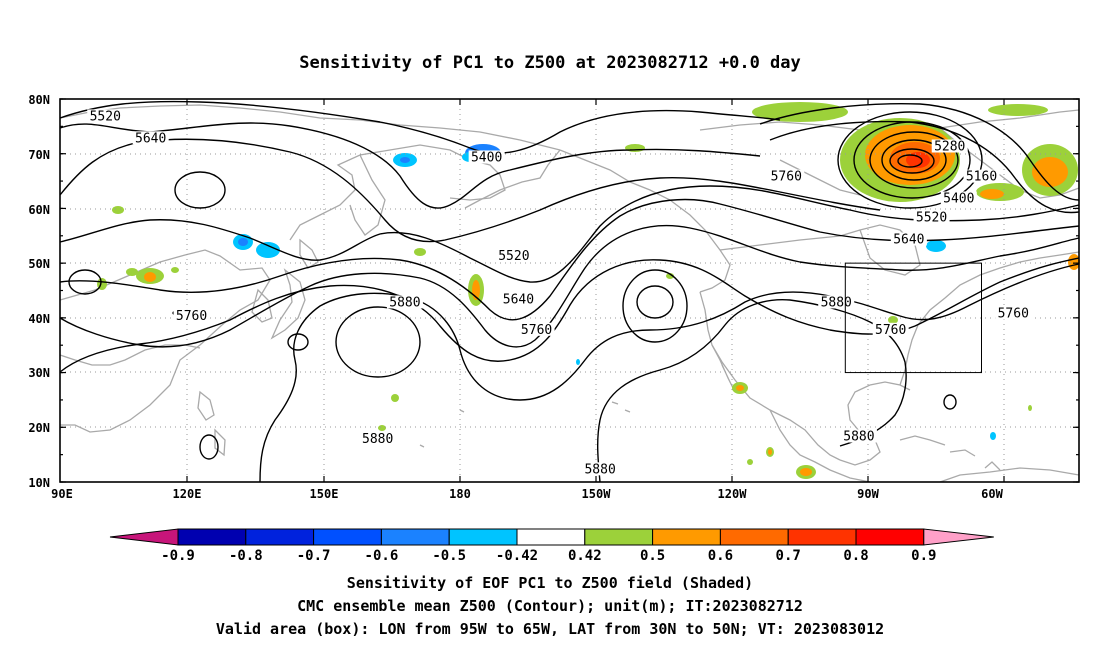  I want to click on colorbar, so click(551, 537).